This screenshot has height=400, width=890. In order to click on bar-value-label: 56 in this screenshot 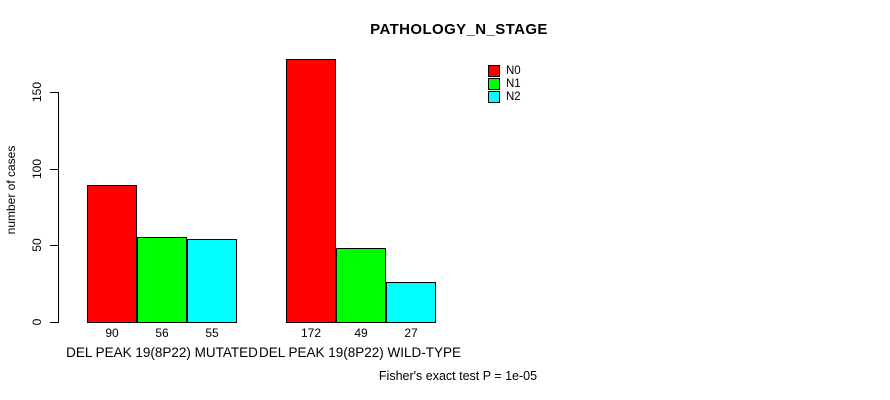, I will do `click(162, 333)`.